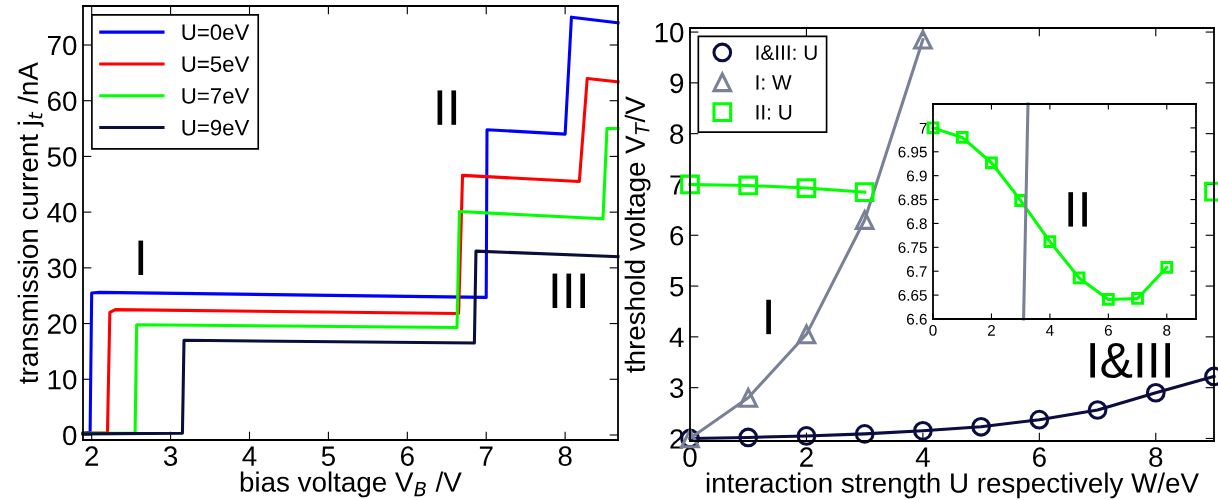  I want to click on y-tick-label: 8, so click(677, 134).